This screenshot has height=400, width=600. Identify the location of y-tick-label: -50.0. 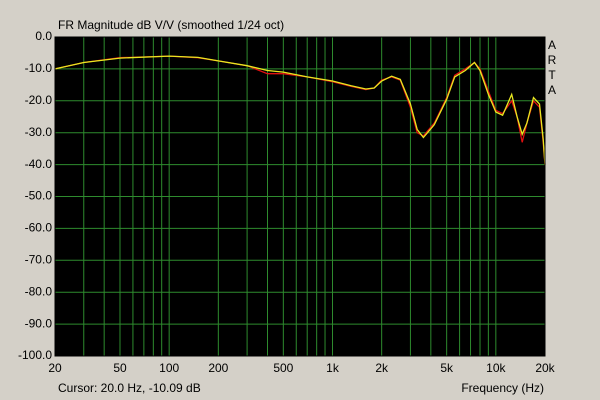
(39, 196).